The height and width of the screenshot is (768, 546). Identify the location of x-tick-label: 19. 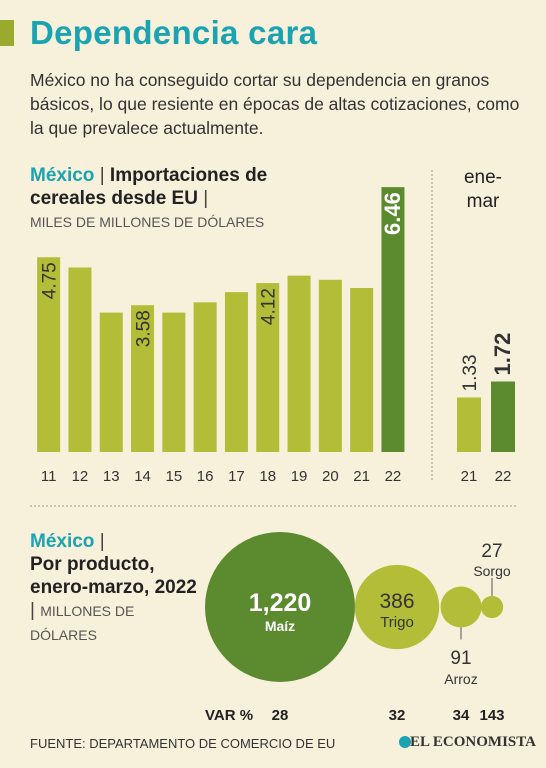
(299, 476).